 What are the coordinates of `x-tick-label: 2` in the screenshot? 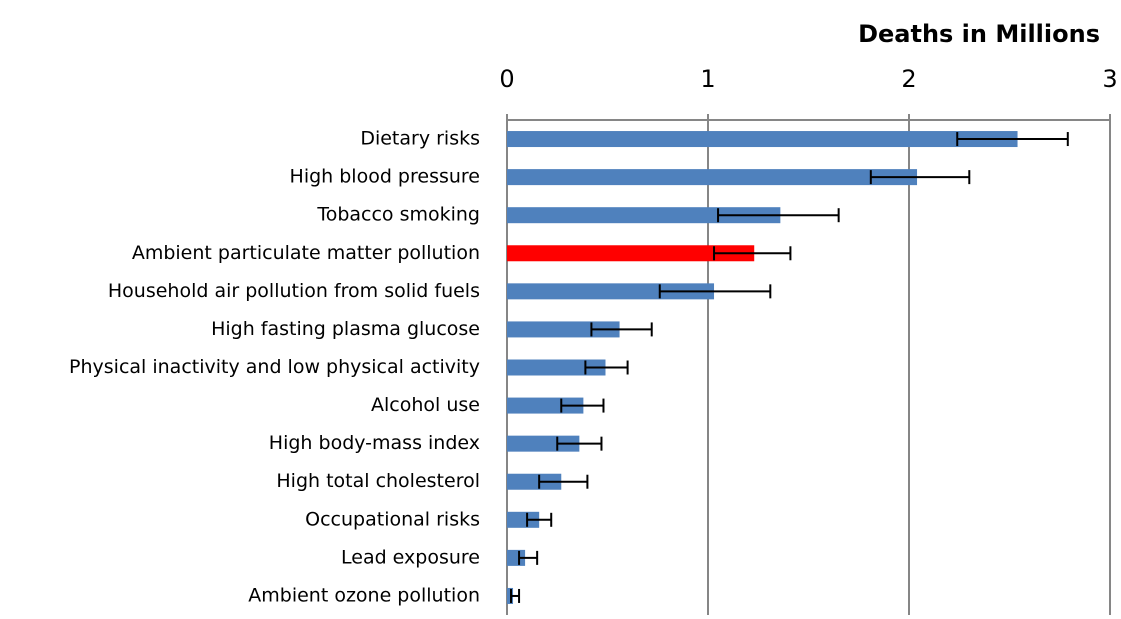 It's located at (908, 79).